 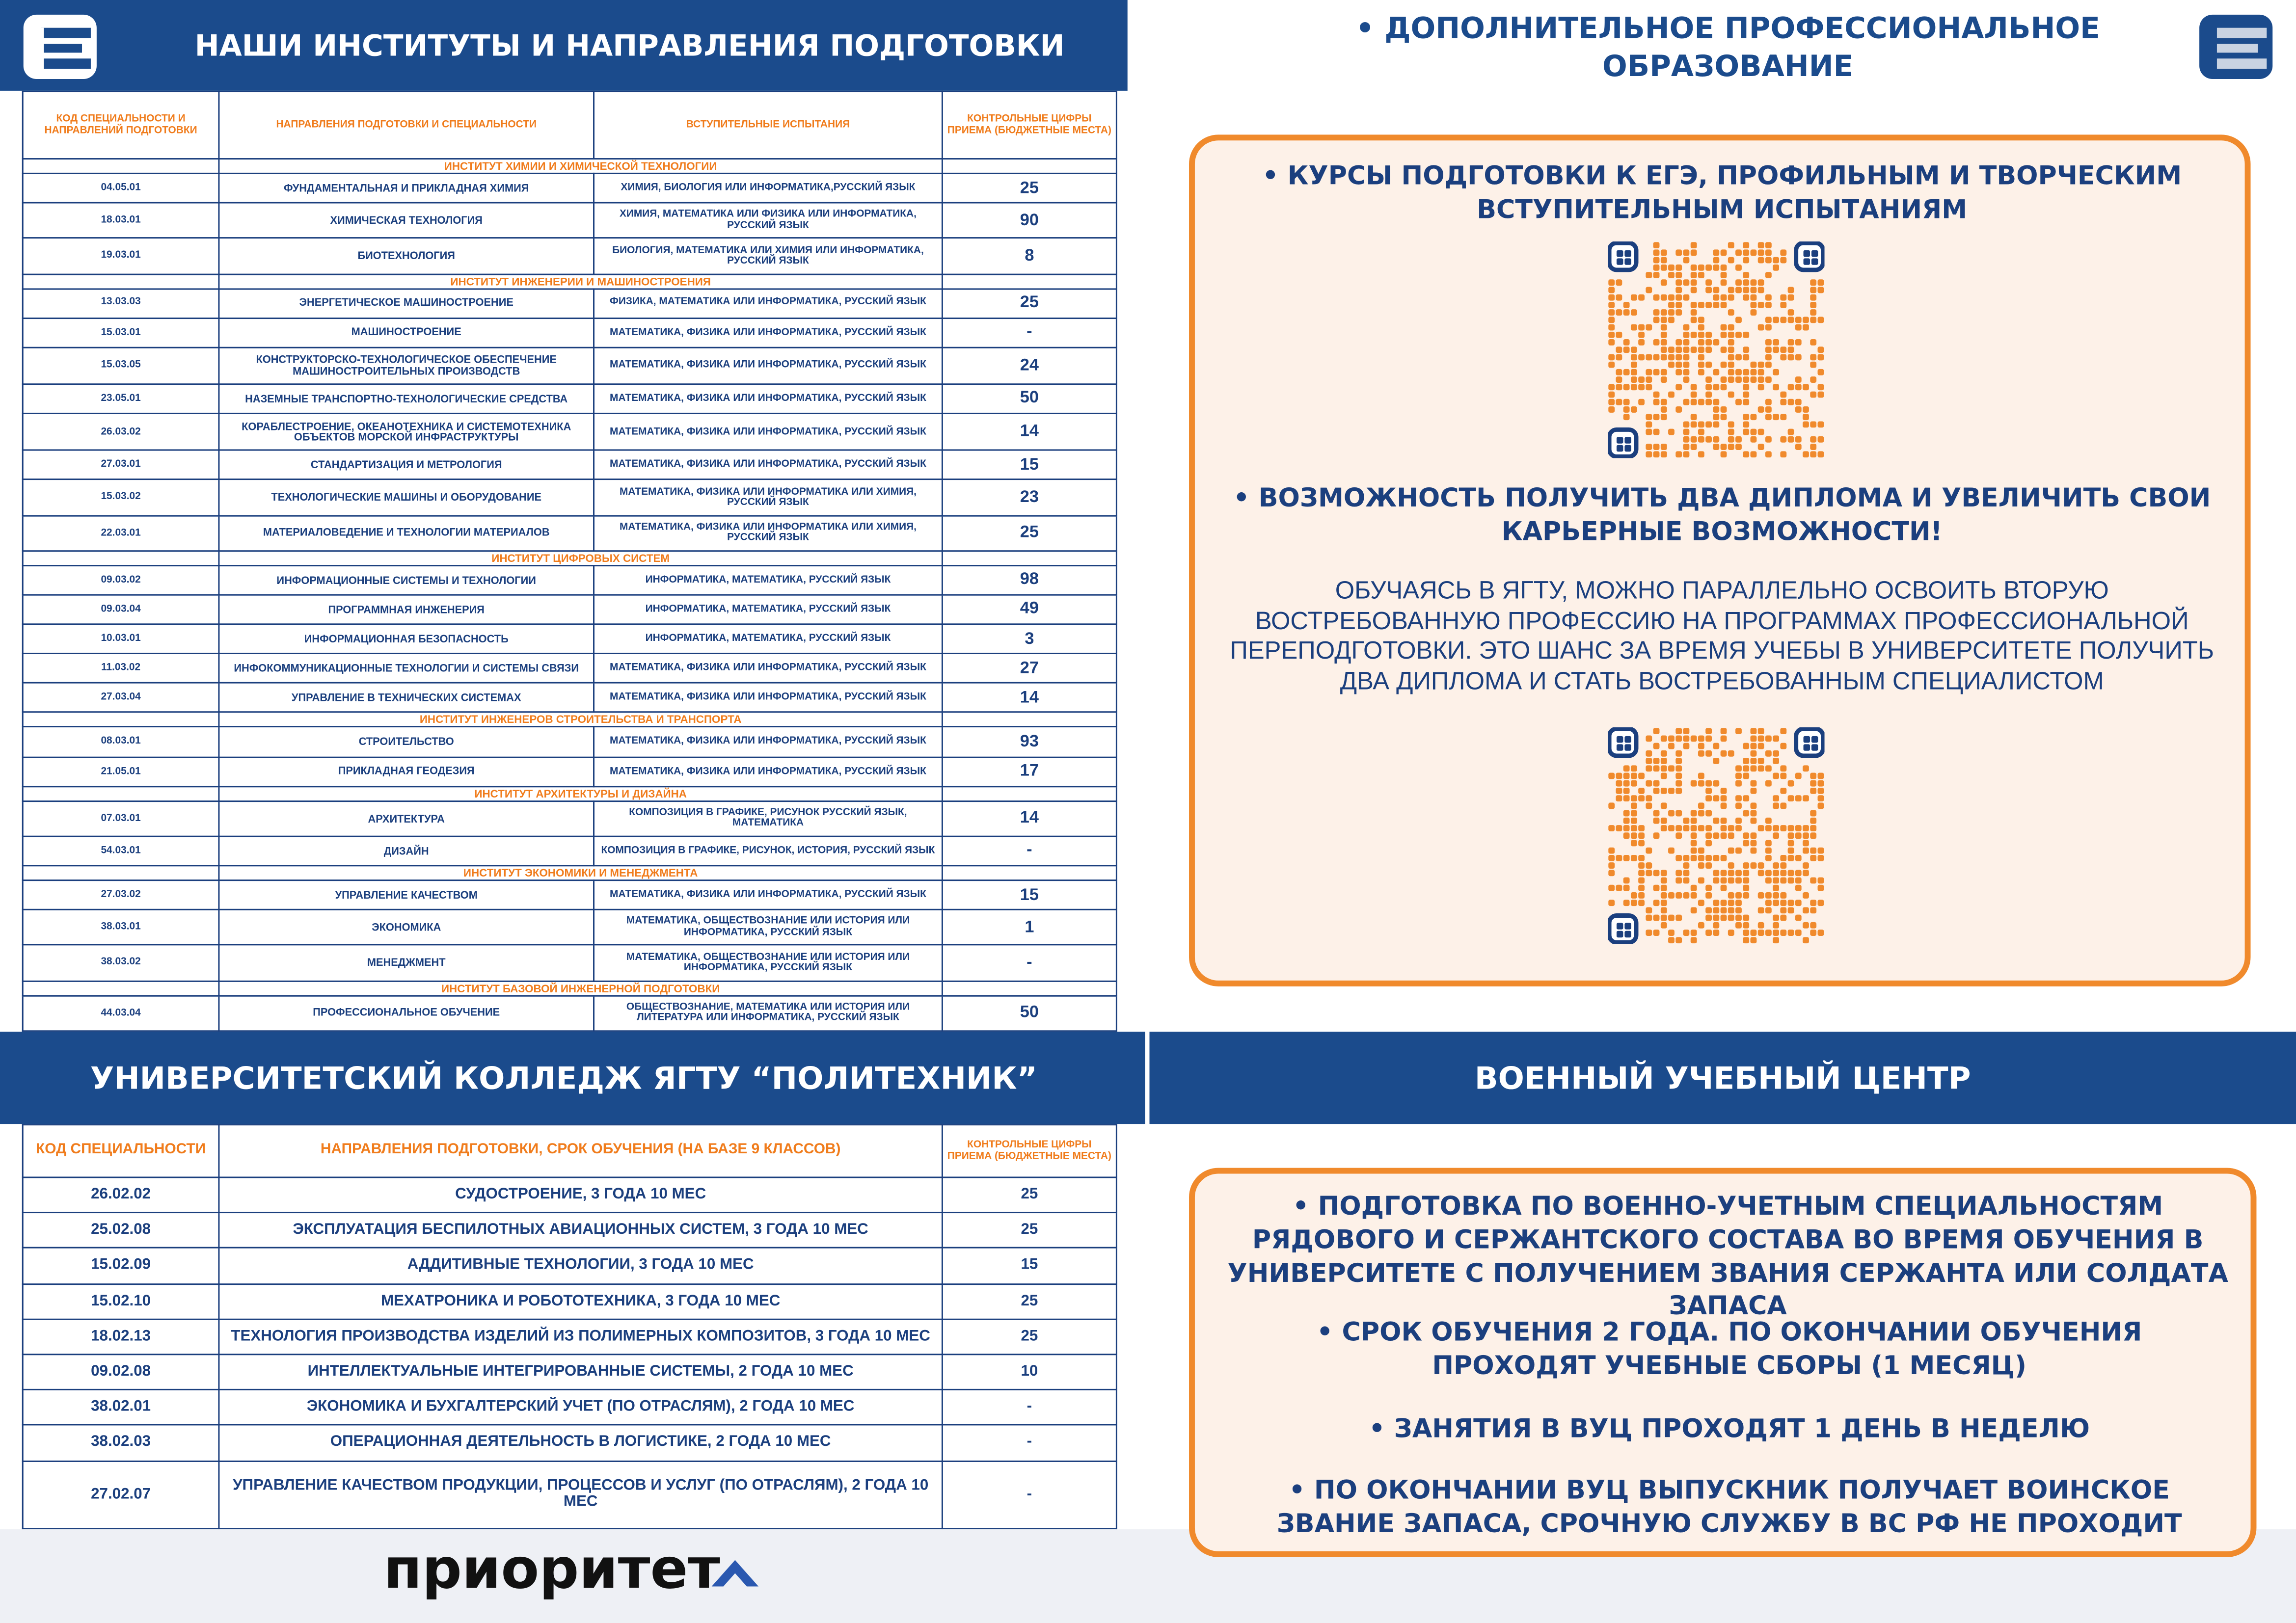 What do you see at coordinates (121, 1495) in the screenshot?
I see `code: 27.02.07` at bounding box center [121, 1495].